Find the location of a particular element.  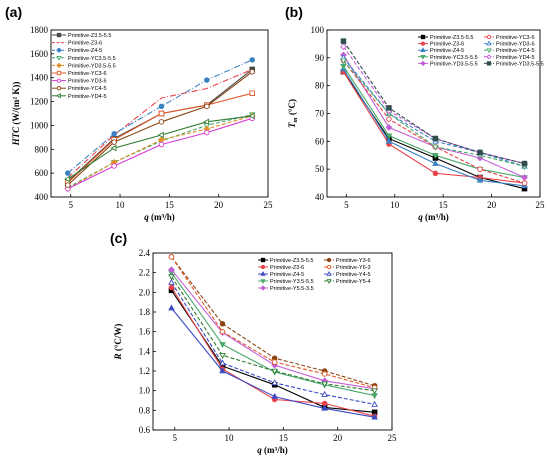

legend-entry: Primitive-Y6-3 is located at coordinates (353, 268).